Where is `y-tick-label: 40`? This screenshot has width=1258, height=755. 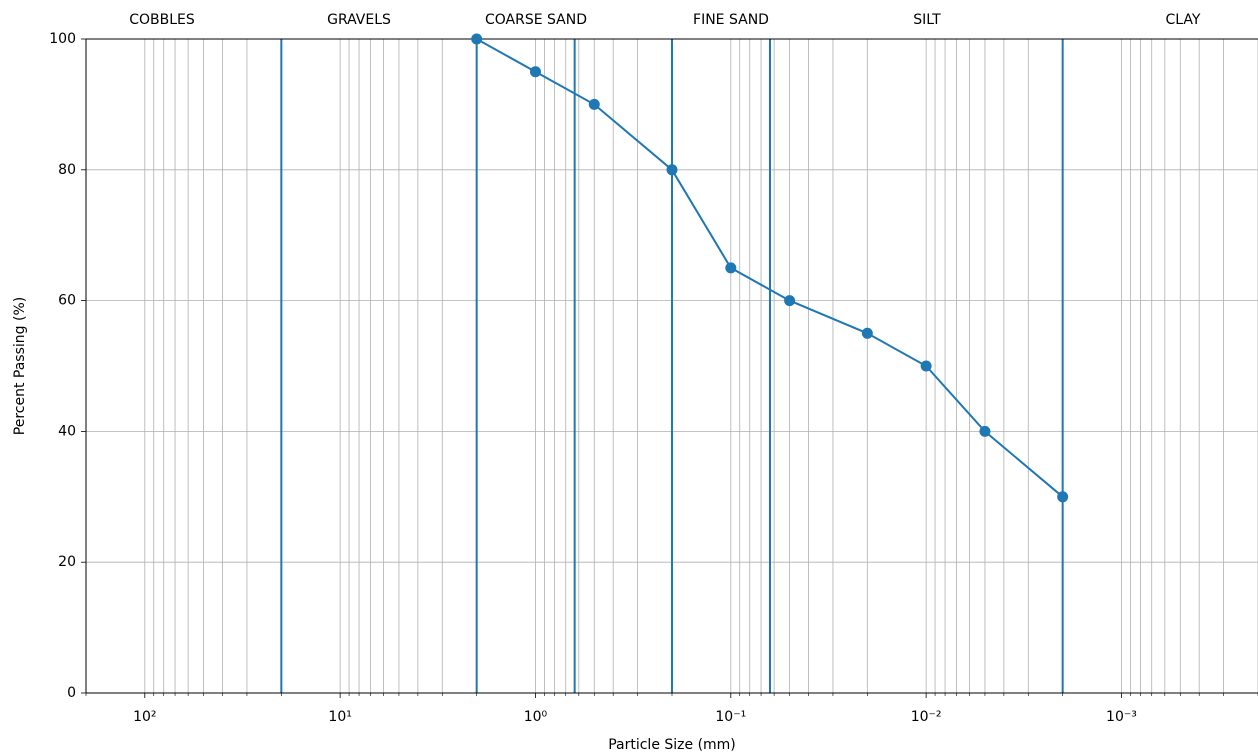
y-tick-label: 40 is located at coordinates (67, 431).